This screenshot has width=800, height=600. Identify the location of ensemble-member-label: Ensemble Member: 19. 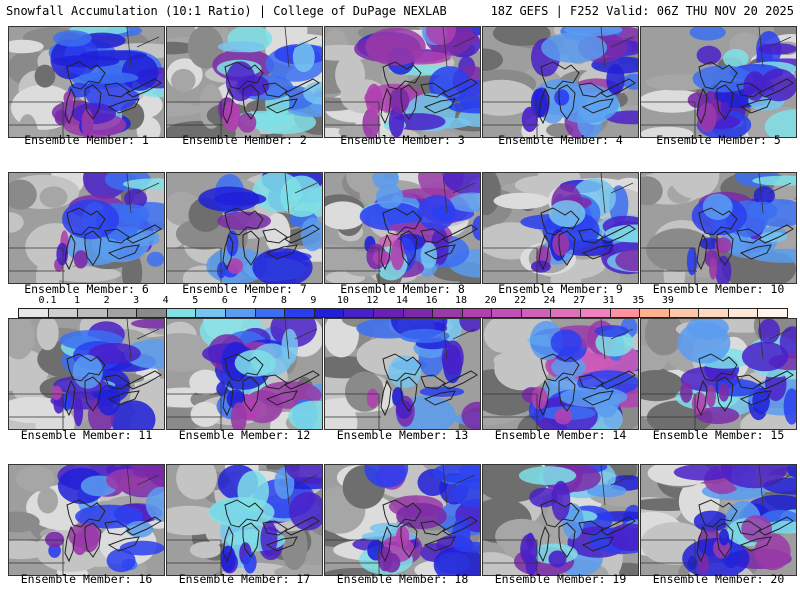
(560, 579).